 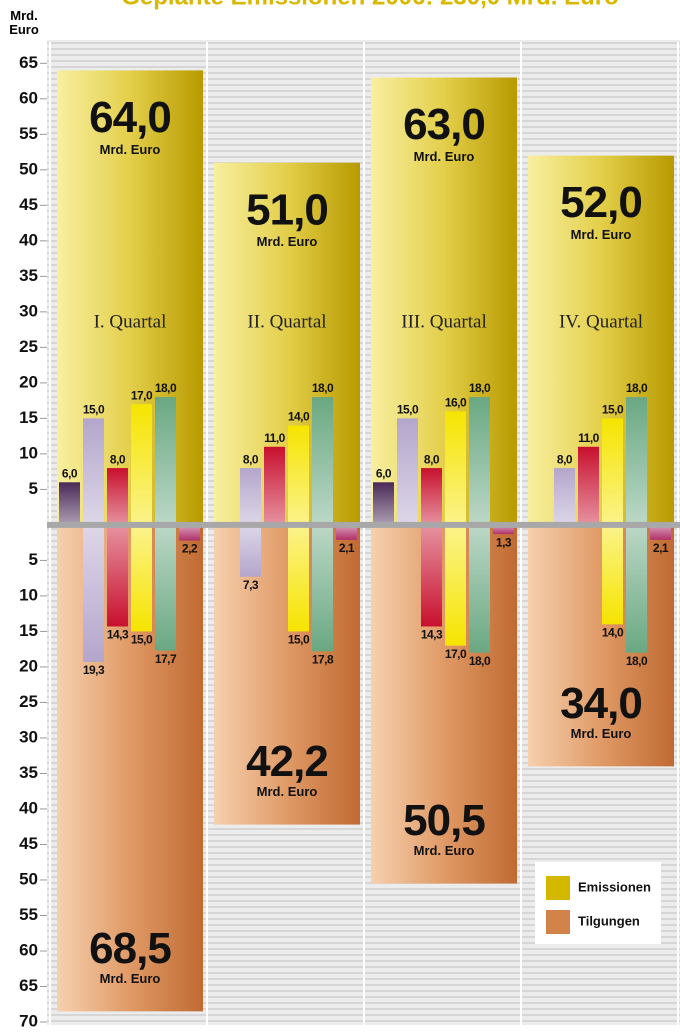 I want to click on sub-bar-label: 16,0, so click(x=456, y=402).